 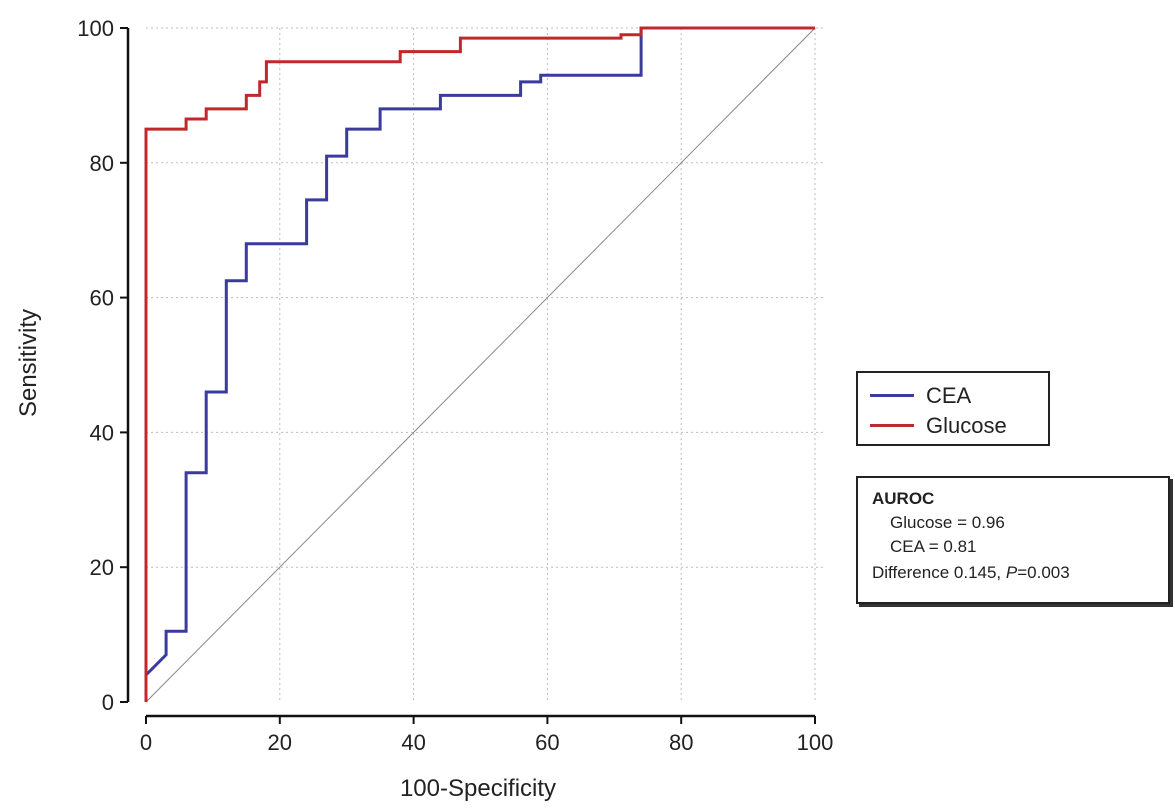 What do you see at coordinates (547, 742) in the screenshot?
I see `x-tick-label: 60` at bounding box center [547, 742].